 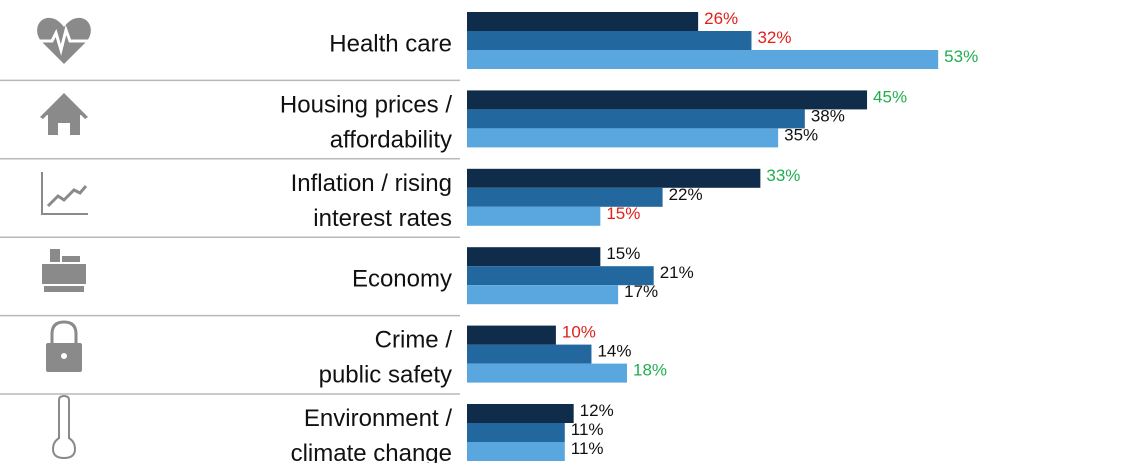 I want to click on value-label: 32%, so click(x=774, y=37).